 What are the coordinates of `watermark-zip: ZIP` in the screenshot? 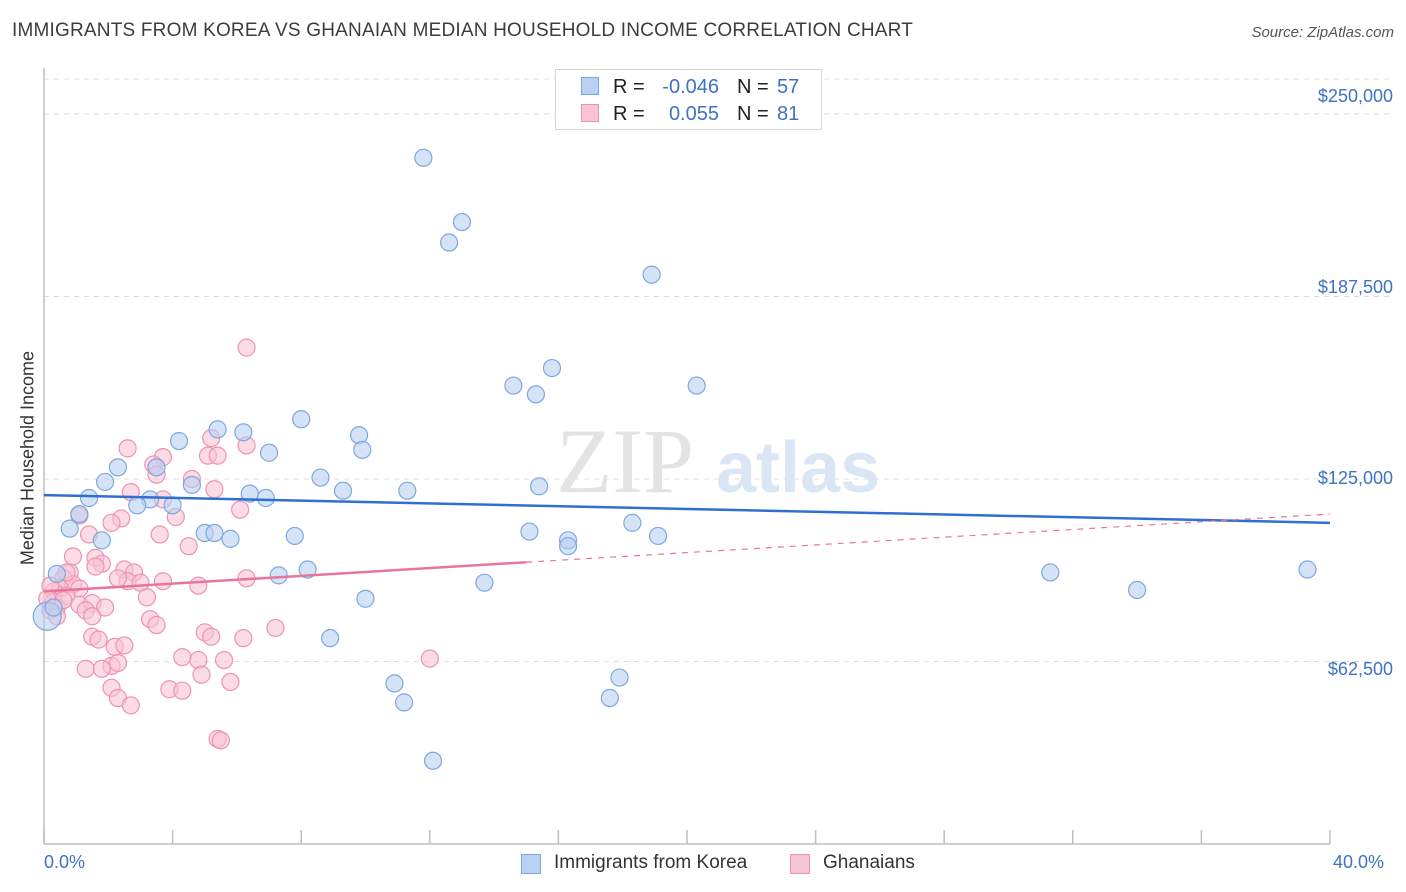 It's located at (625, 461).